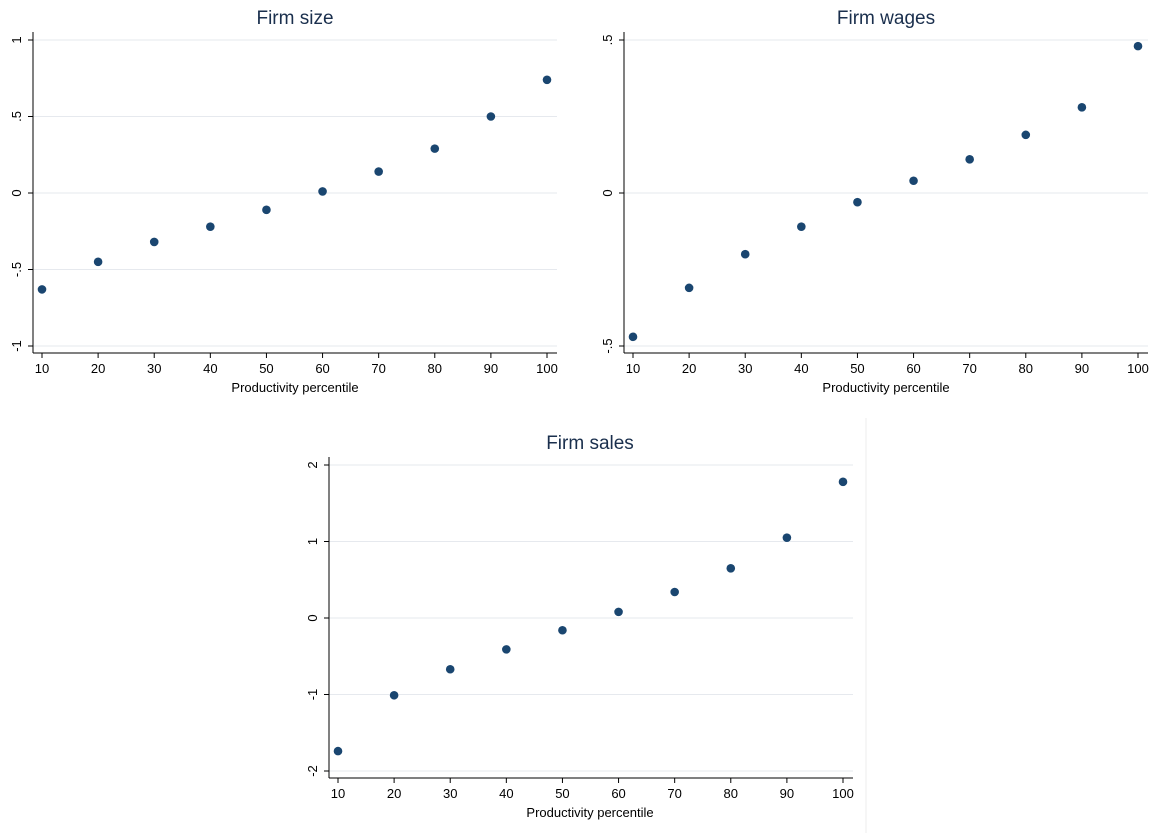 The height and width of the screenshot is (835, 1158). Describe the element at coordinates (294, 18) in the screenshot. I see `chart-title: Firm size` at that location.